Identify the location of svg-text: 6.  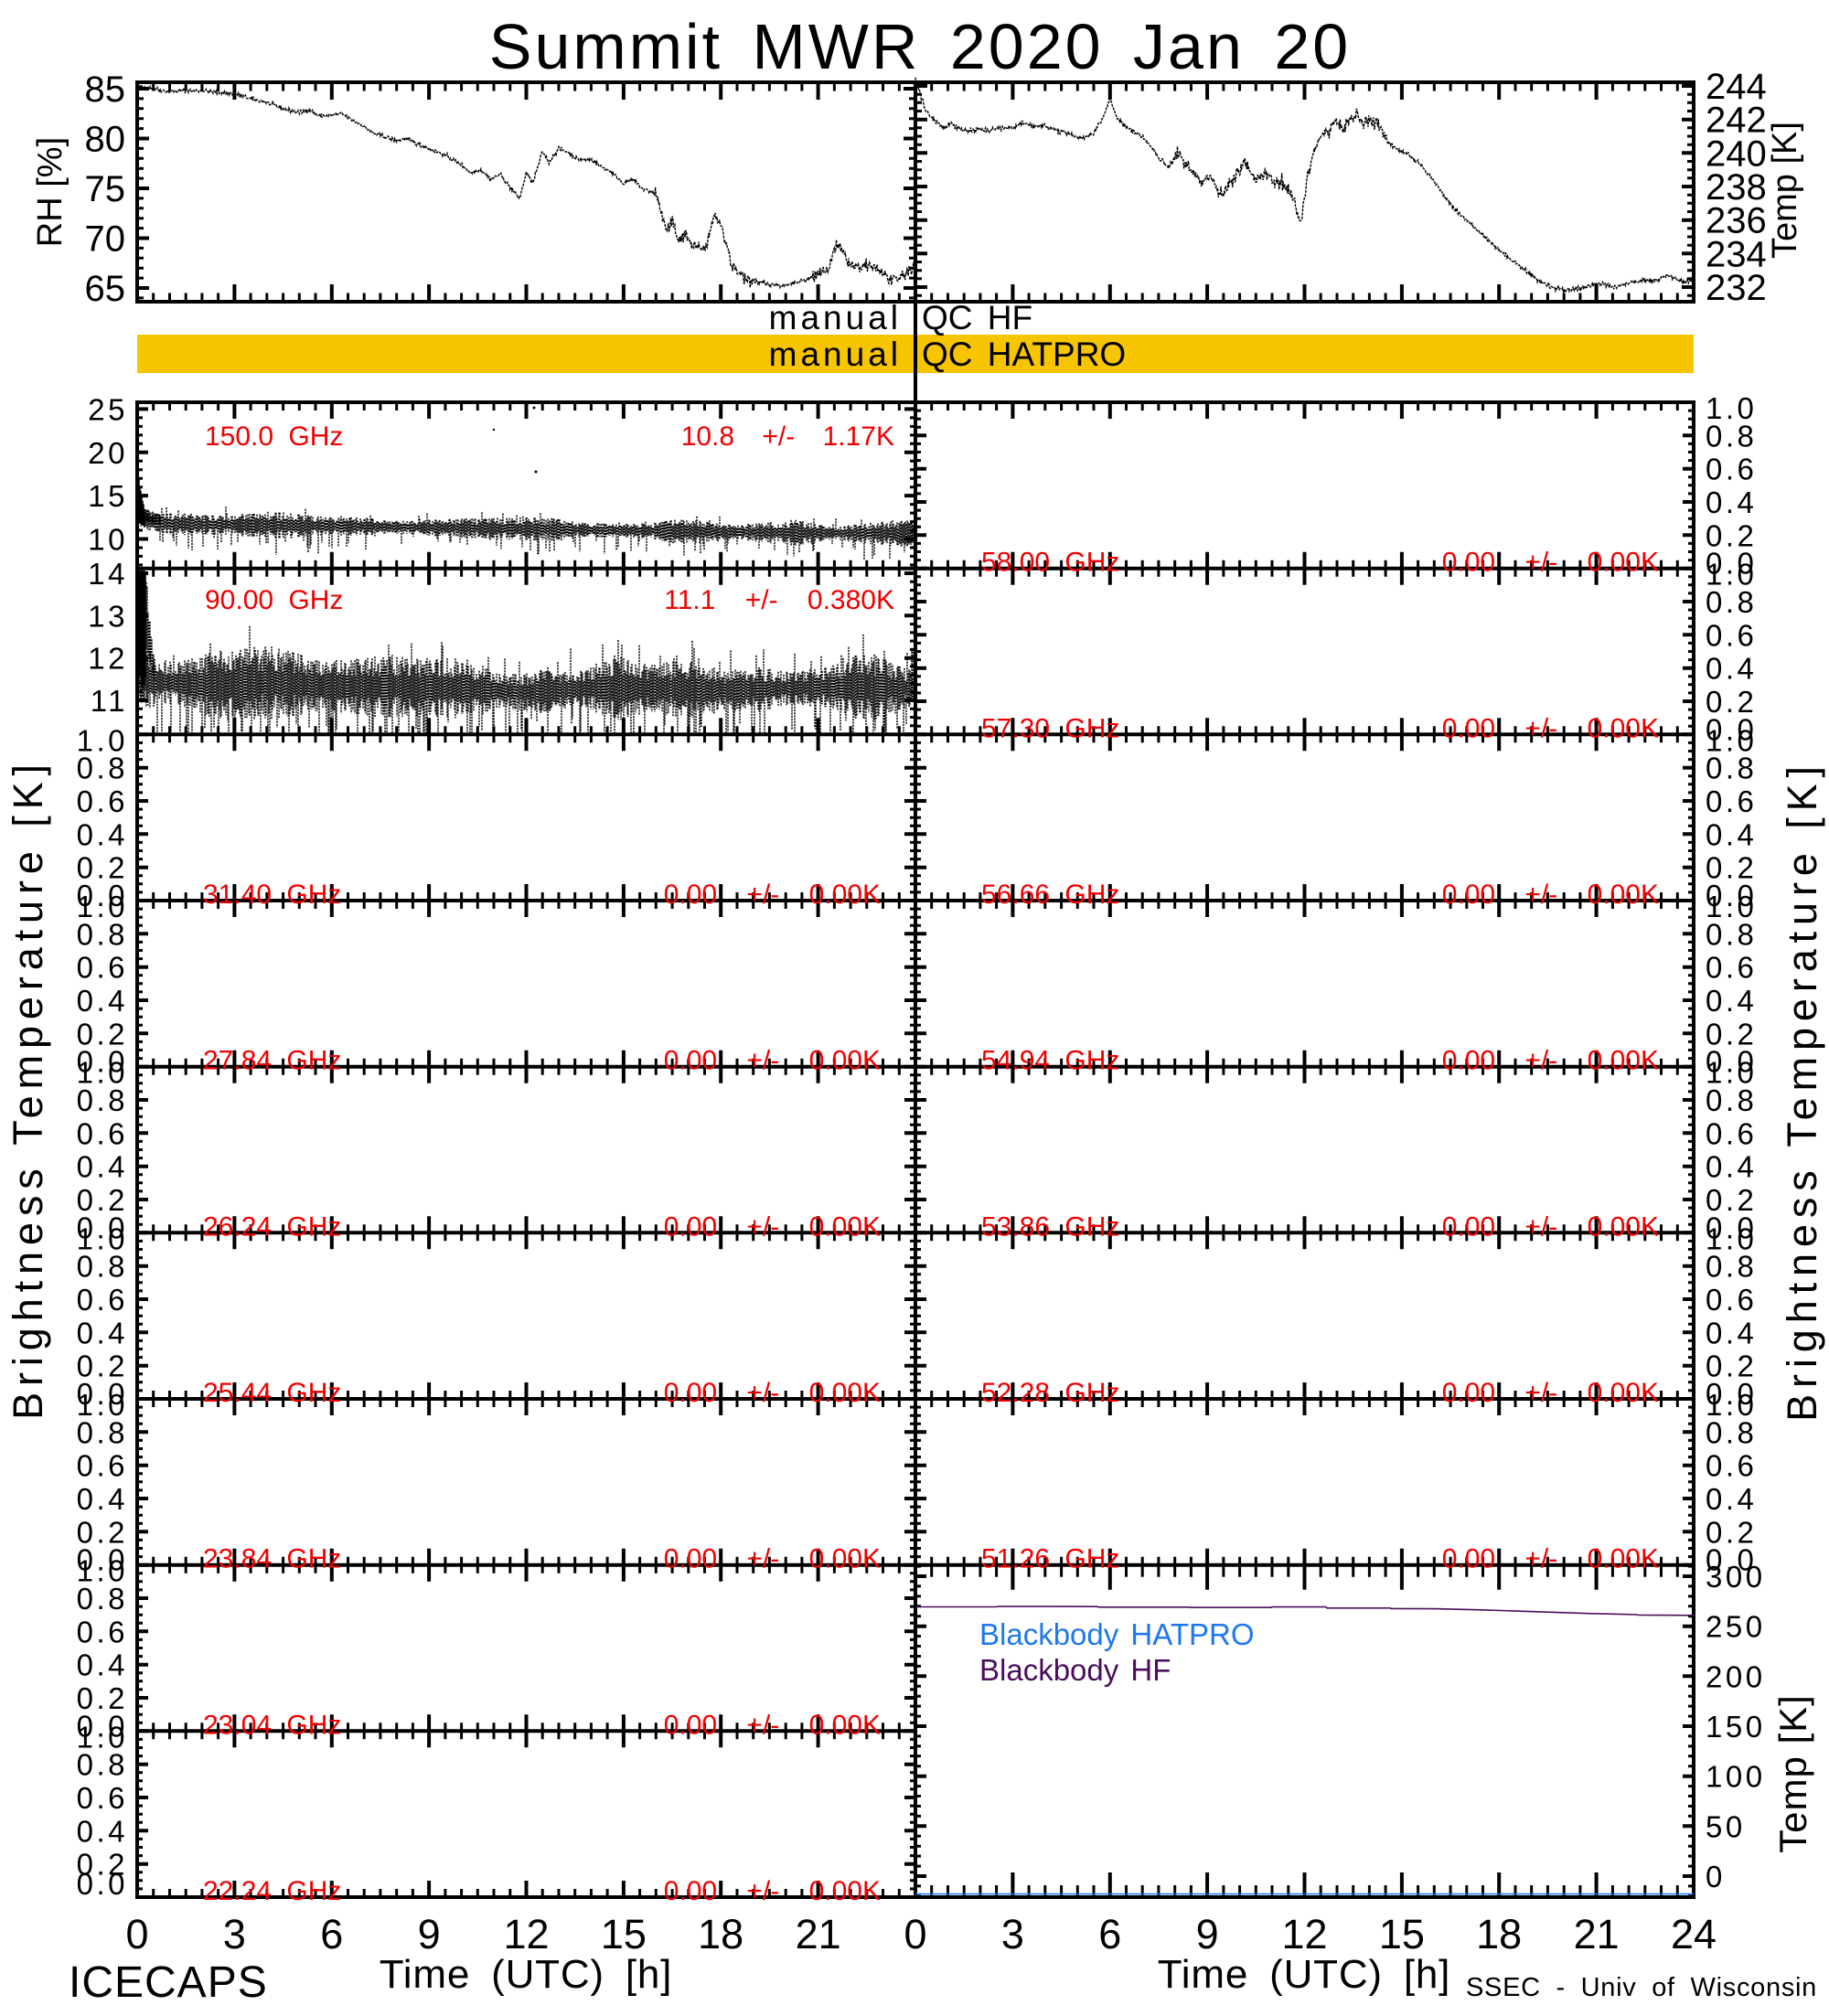
(1109, 1934).